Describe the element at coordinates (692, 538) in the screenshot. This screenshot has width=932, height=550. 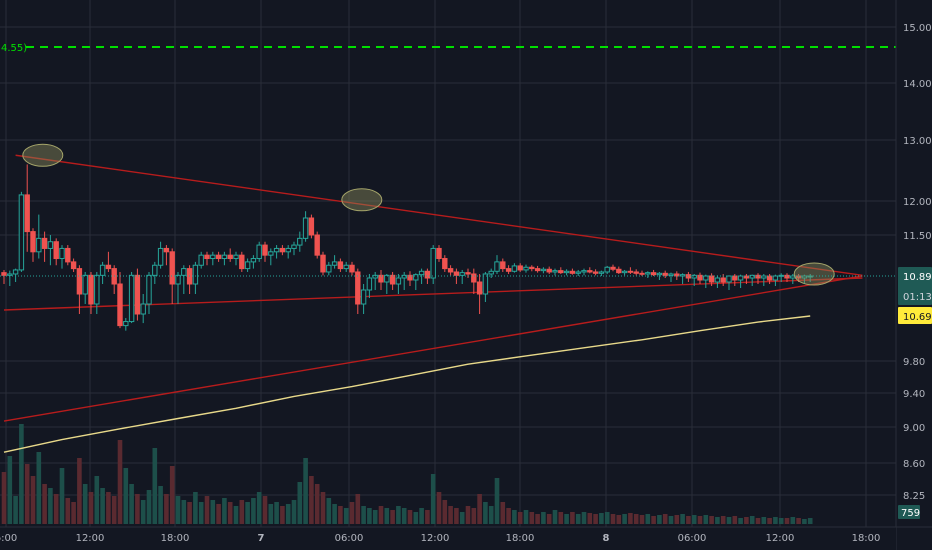
I see `time-tick-label: 06:00` at that location.